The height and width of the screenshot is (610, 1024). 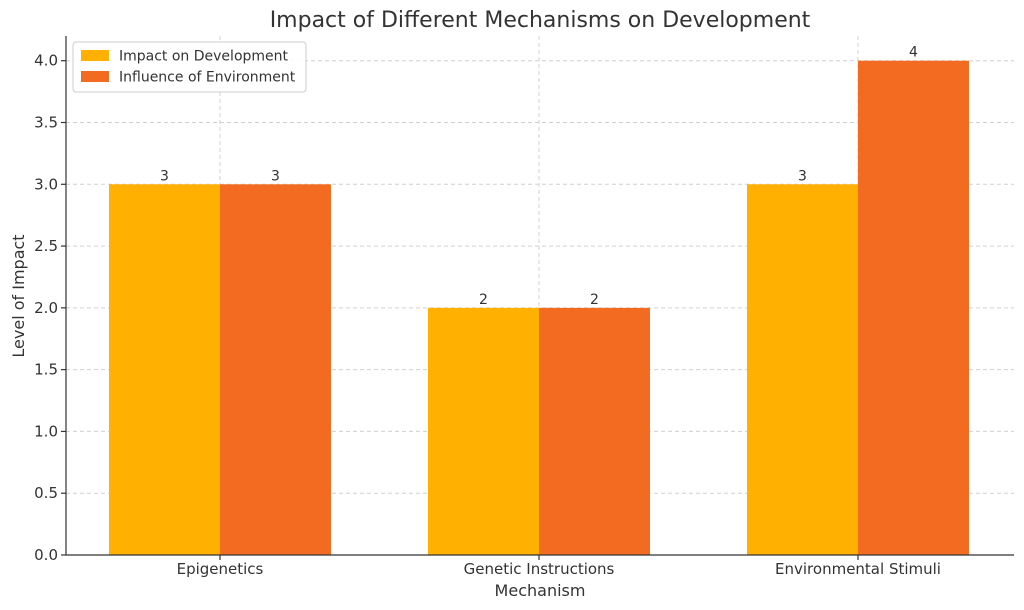 I want to click on x-tick-label: Epigenetics, so click(x=220, y=569).